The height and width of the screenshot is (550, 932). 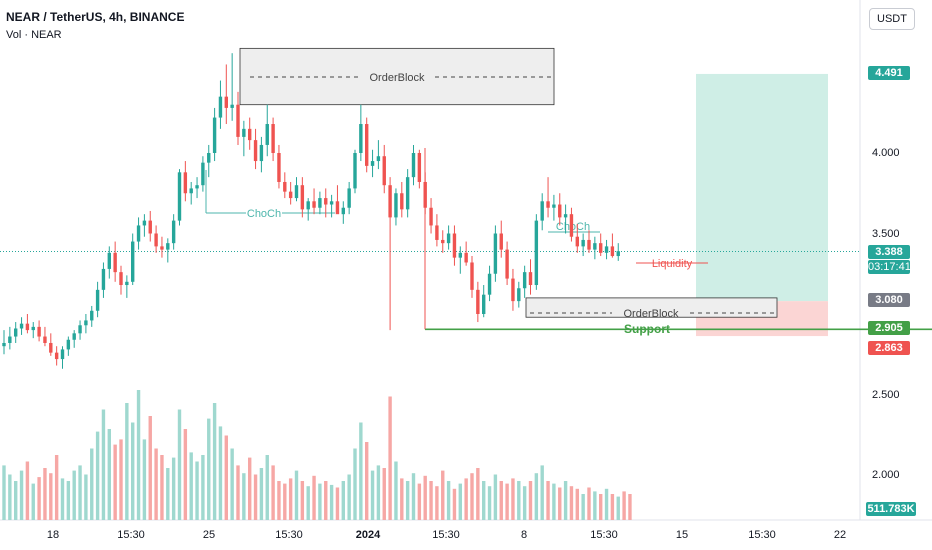 What do you see at coordinates (762, 187) in the screenshot?
I see `take-profit-zone` at bounding box center [762, 187].